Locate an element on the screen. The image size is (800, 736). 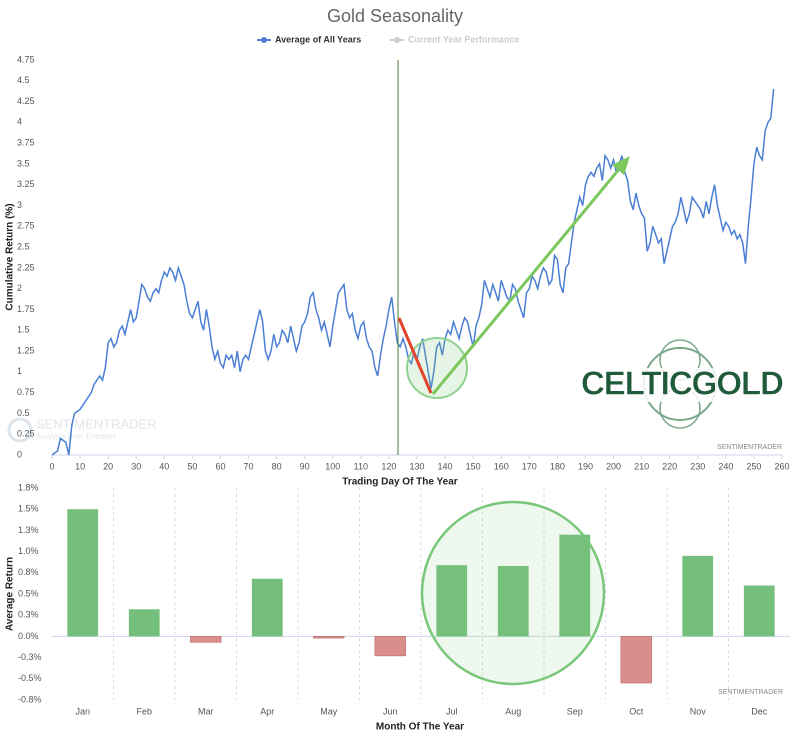
y-tick-label: -0.5% is located at coordinates (30, 678).